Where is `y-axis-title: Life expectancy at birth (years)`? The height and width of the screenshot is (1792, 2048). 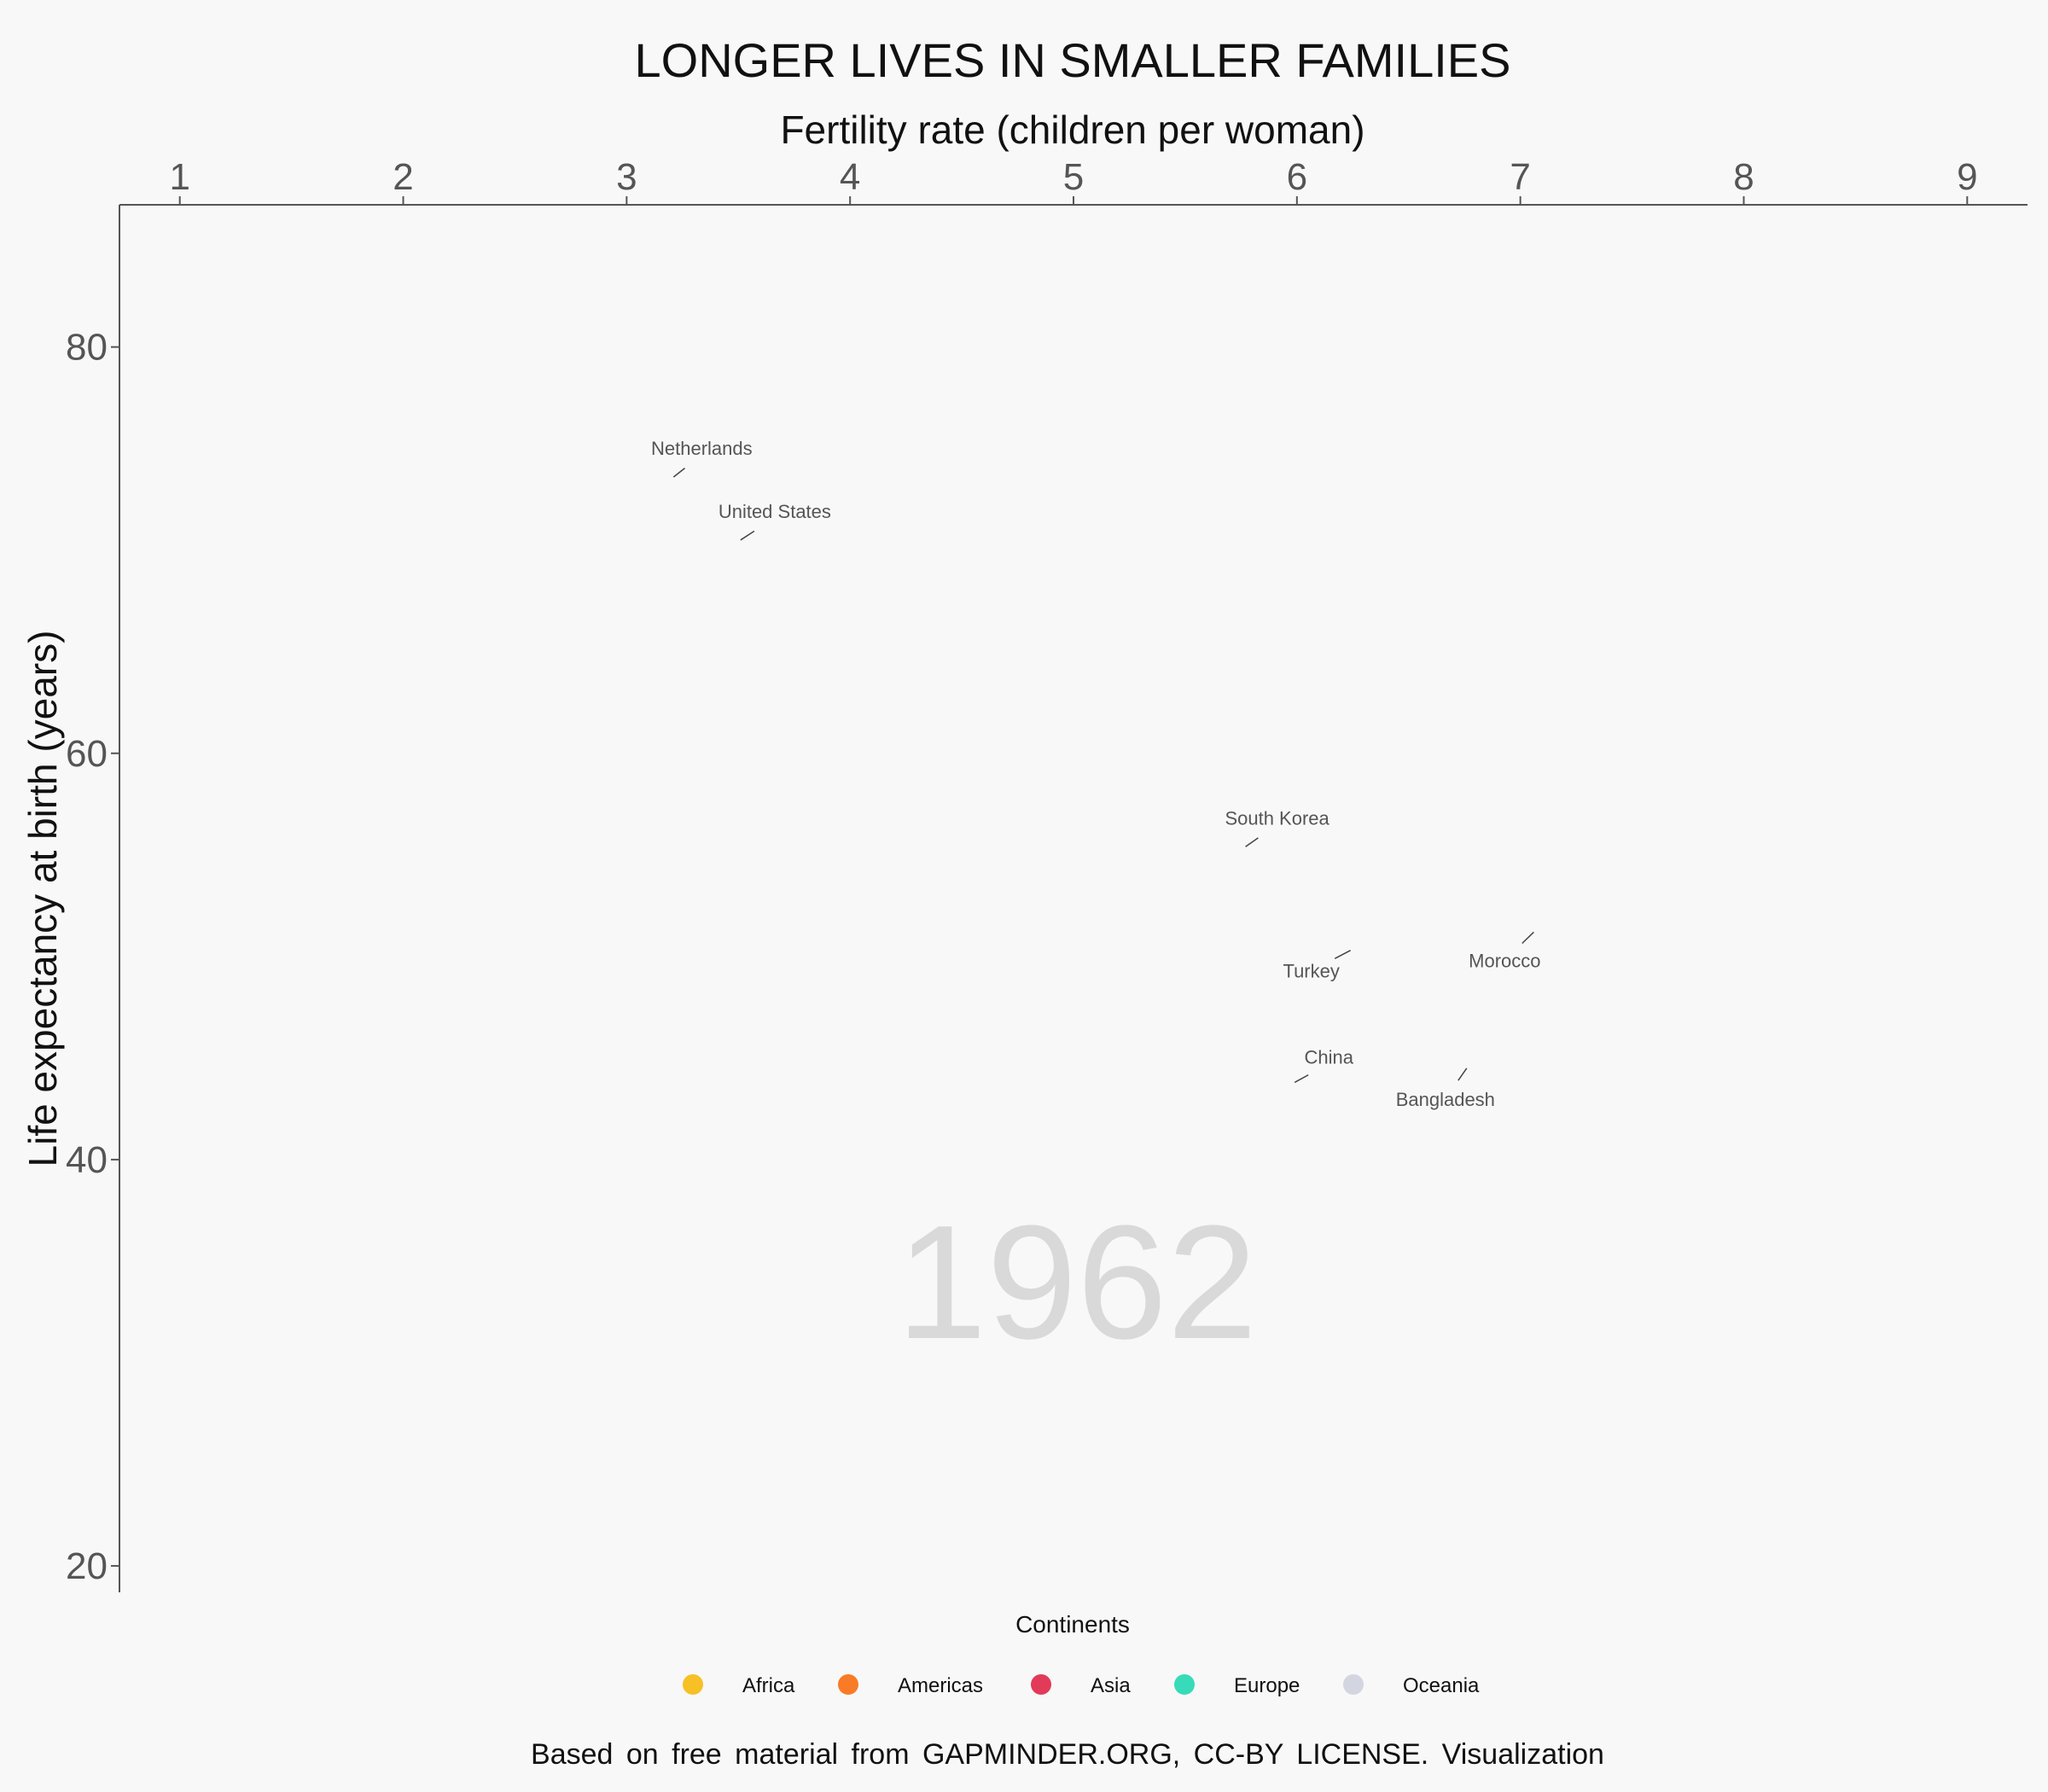 y-axis-title: Life expectancy at birth (years) is located at coordinates (42, 899).